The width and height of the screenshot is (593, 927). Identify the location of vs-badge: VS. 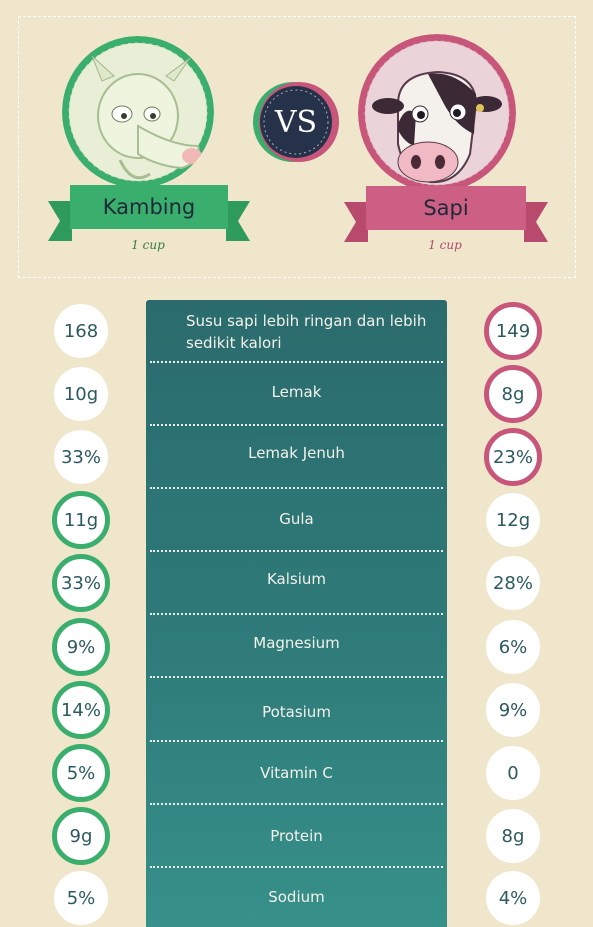
(296, 122).